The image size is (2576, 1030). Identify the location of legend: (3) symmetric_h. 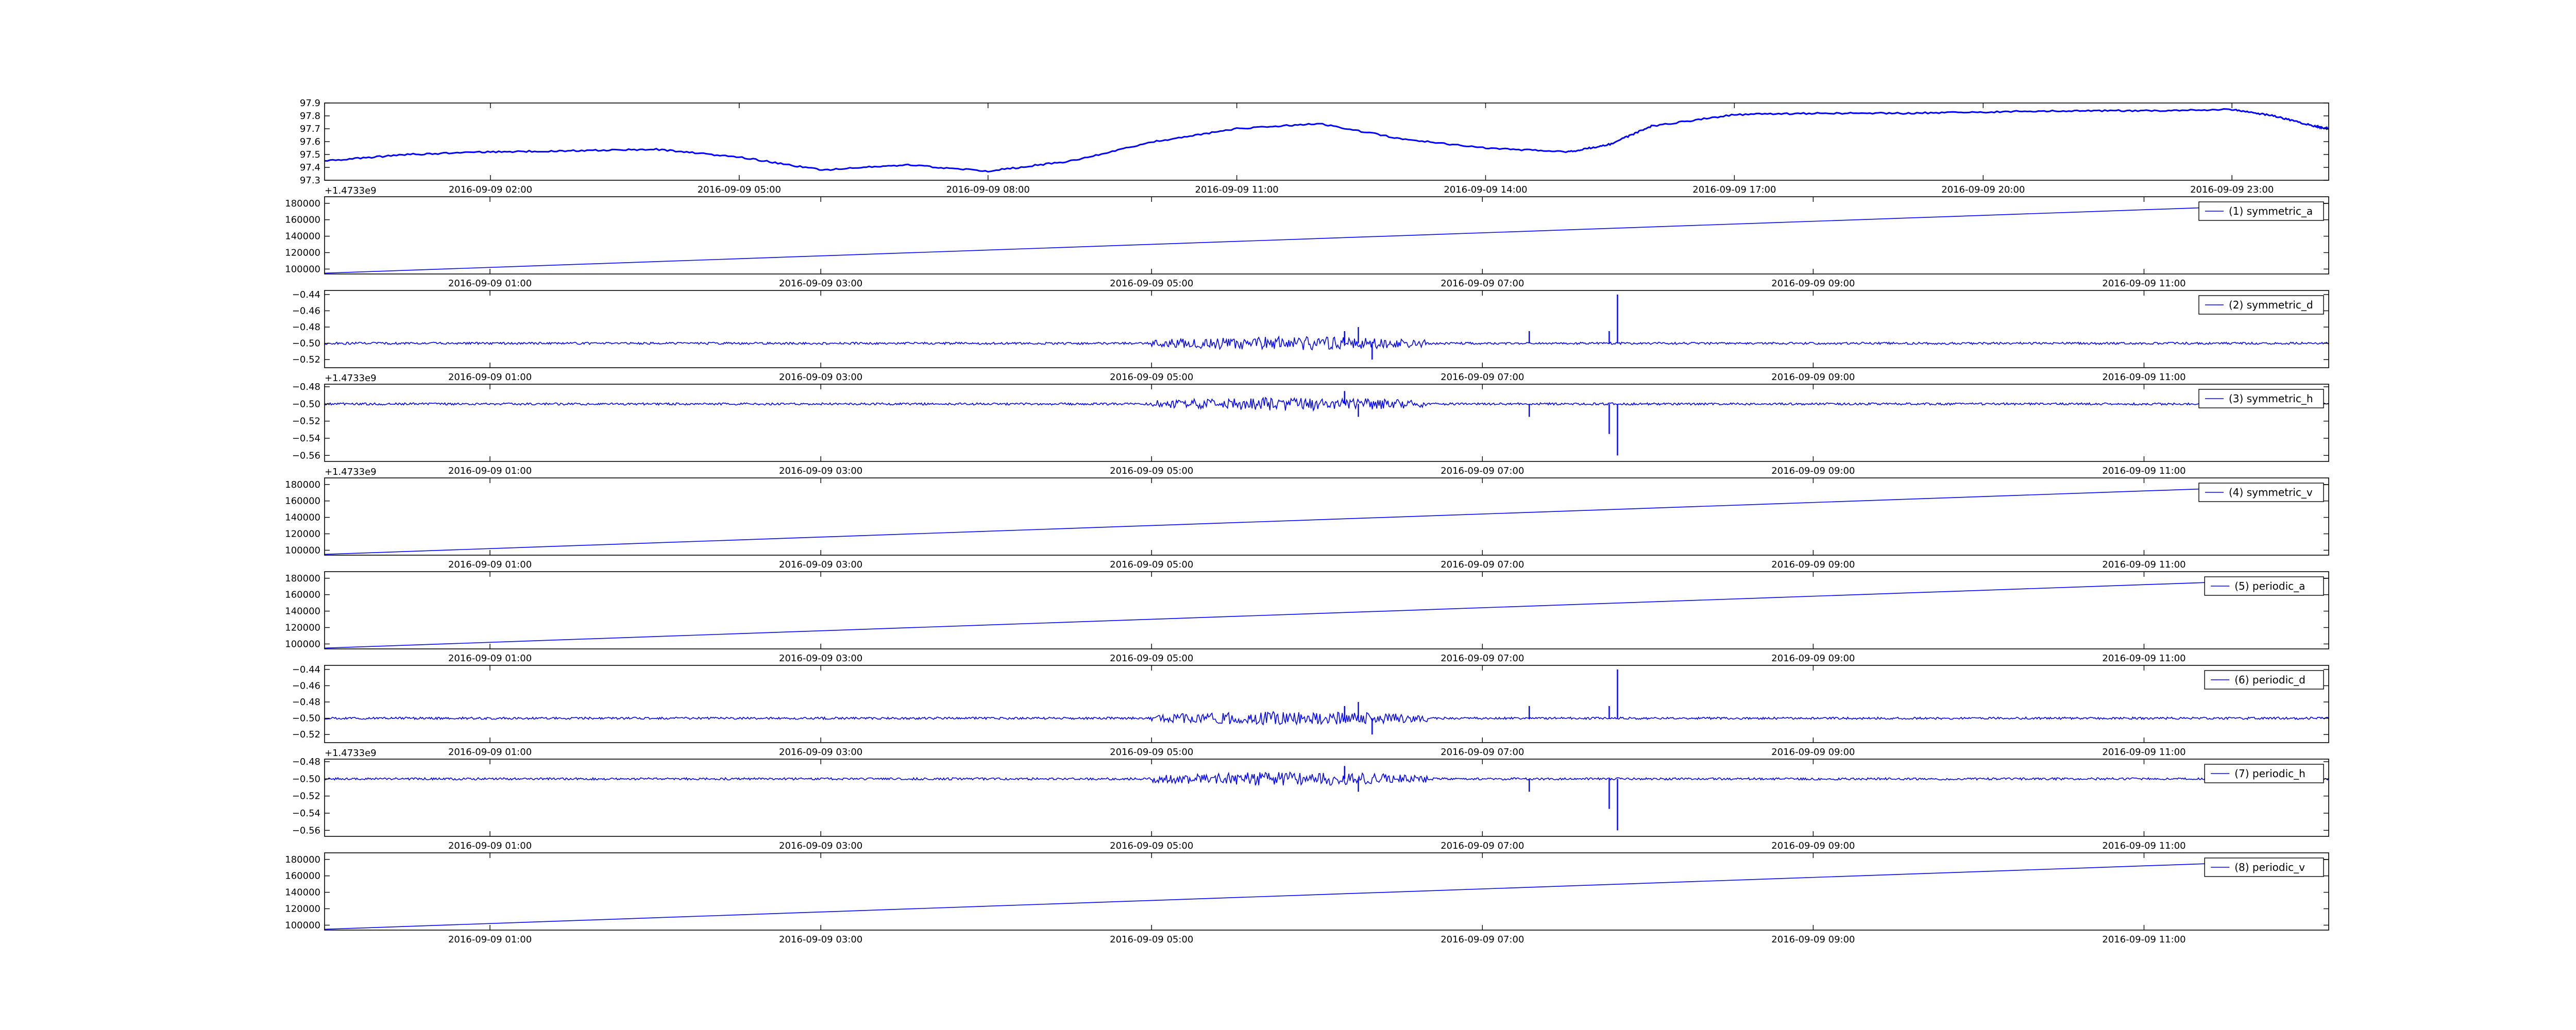
(2261, 399).